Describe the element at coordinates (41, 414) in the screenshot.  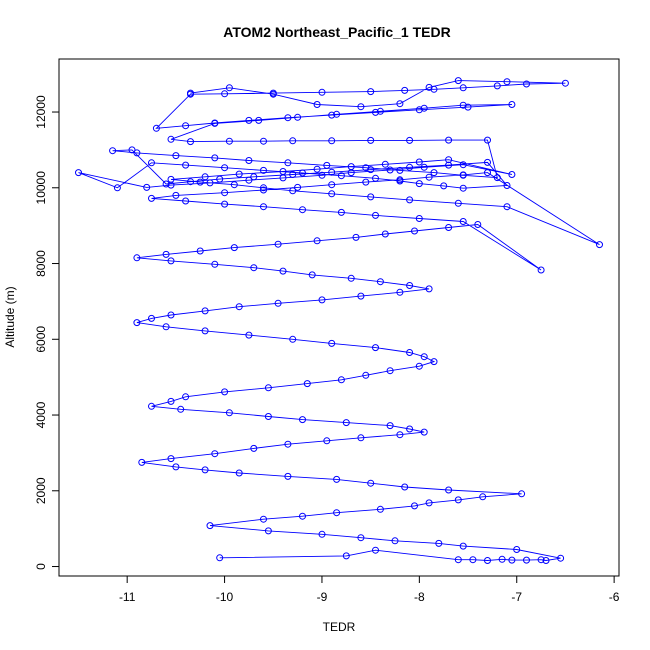
I see `y-tick-label-2: 4000` at that location.